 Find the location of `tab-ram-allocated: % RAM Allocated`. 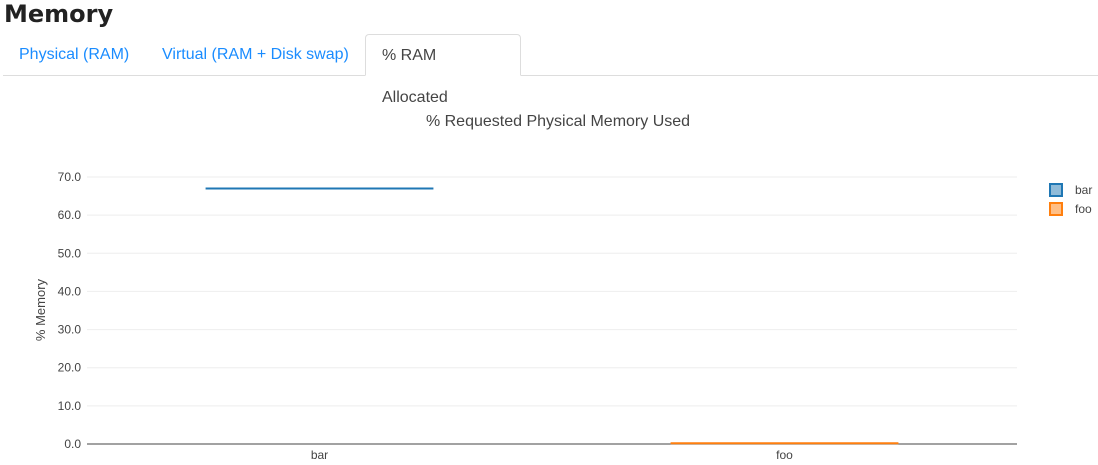

tab-ram-allocated: % RAM Allocated is located at coordinates (443, 70).